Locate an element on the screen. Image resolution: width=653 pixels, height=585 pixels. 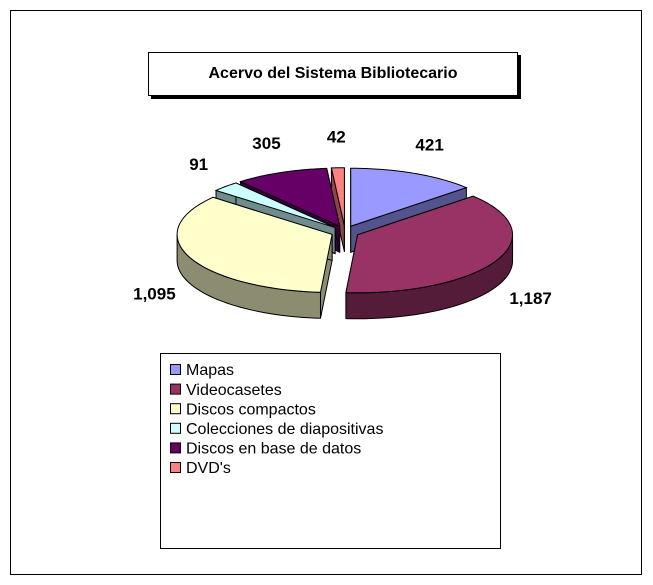
legend-label: DVD's is located at coordinates (208, 468).